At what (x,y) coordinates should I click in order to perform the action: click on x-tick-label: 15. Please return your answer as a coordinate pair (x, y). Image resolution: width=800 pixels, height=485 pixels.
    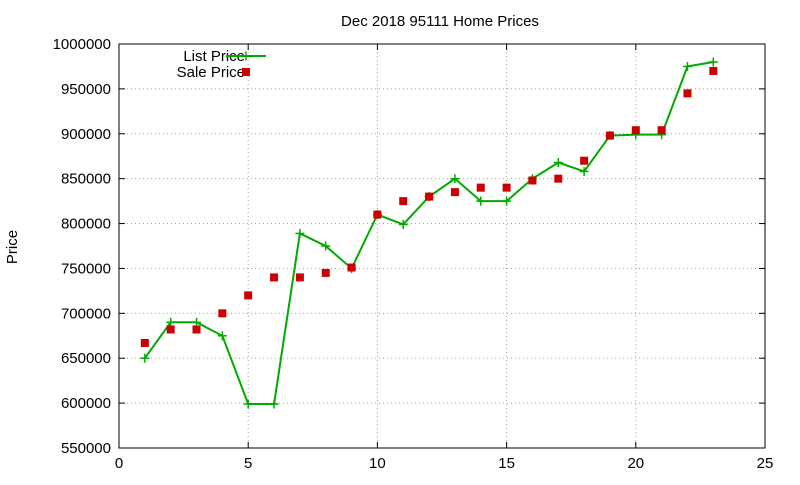
    Looking at the image, I should click on (506, 463).